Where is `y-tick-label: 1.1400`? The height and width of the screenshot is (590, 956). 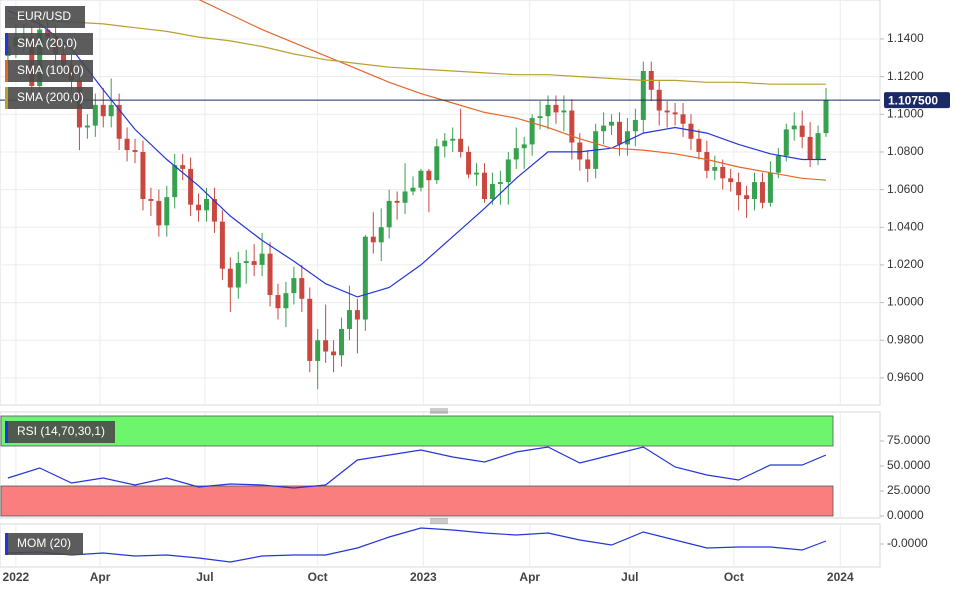 y-tick-label: 1.1400 is located at coordinates (905, 38).